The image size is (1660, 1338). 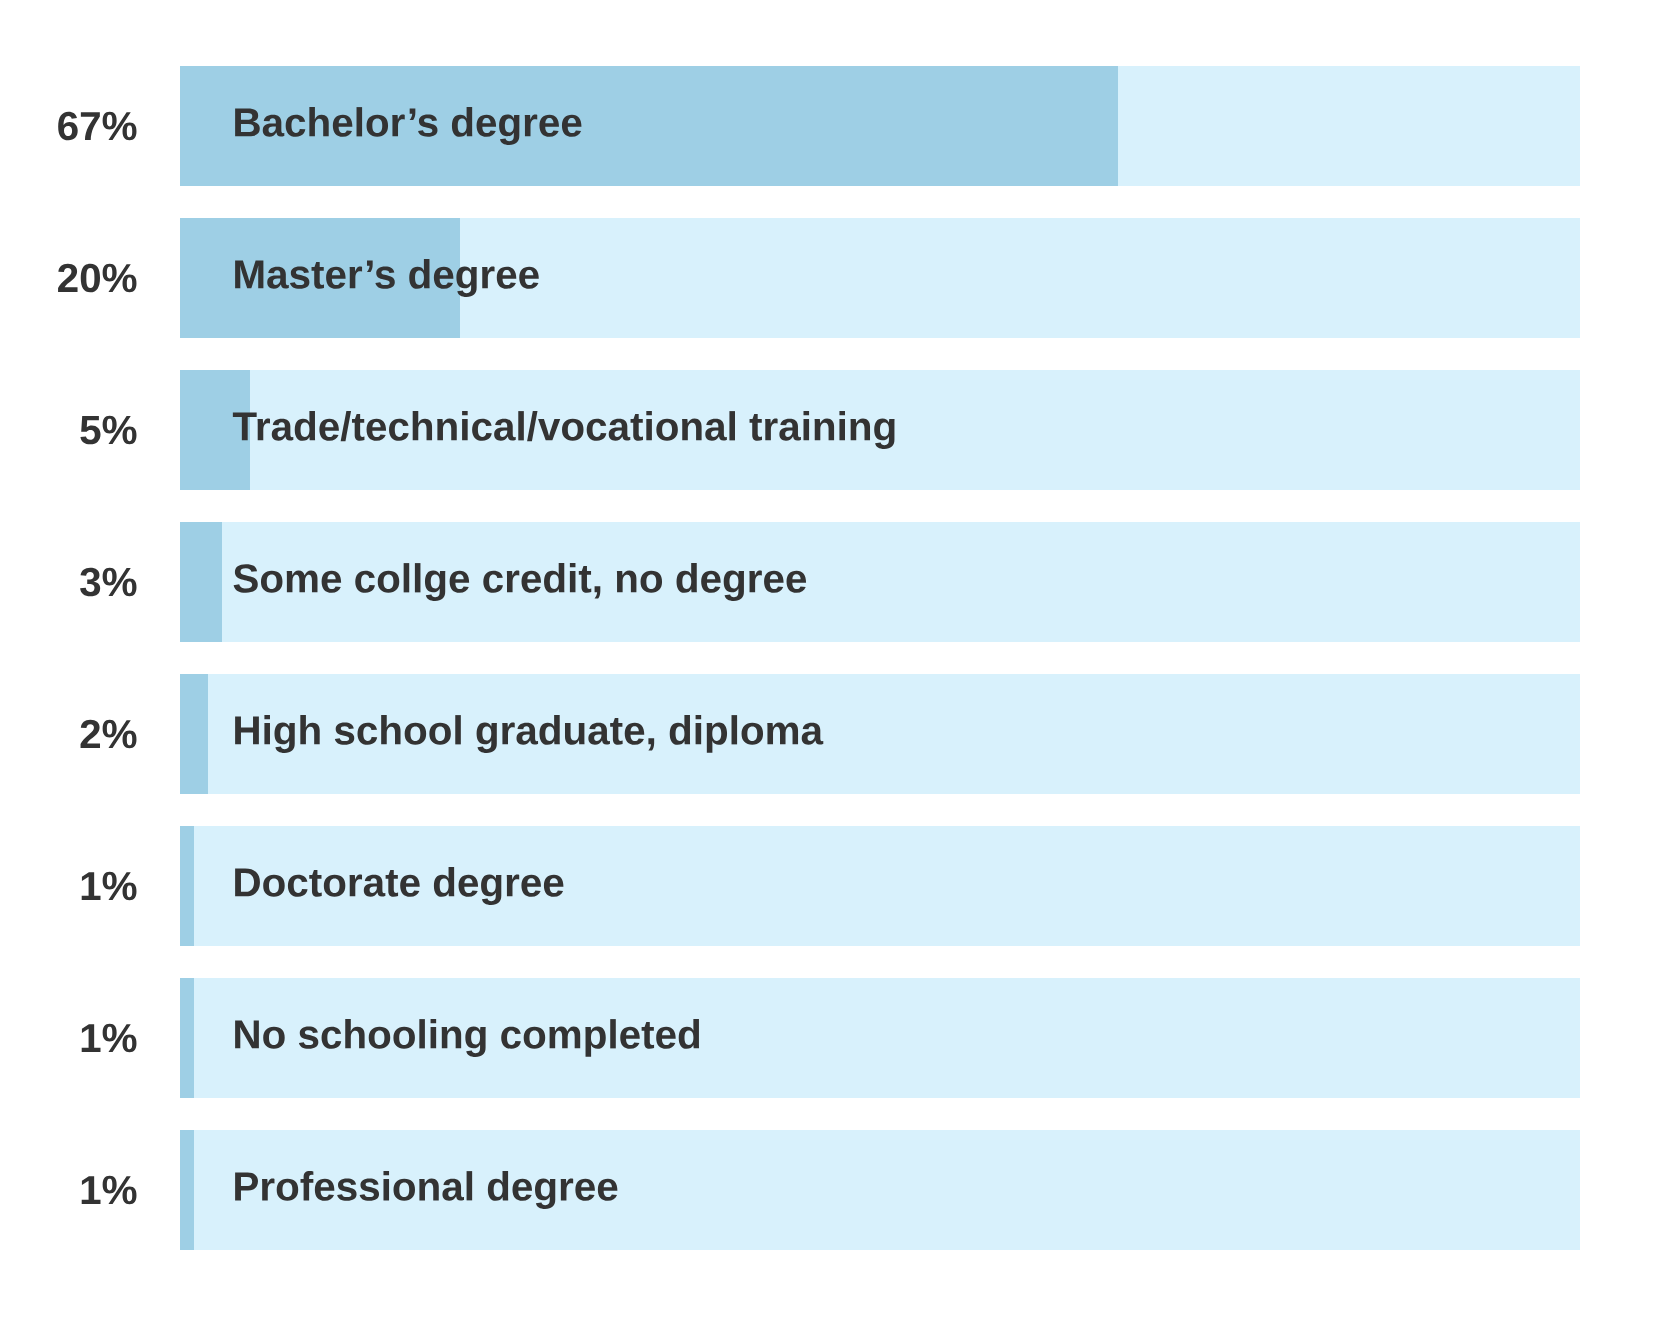 What do you see at coordinates (97, 278) in the screenshot?
I see `data-label: 20%` at bounding box center [97, 278].